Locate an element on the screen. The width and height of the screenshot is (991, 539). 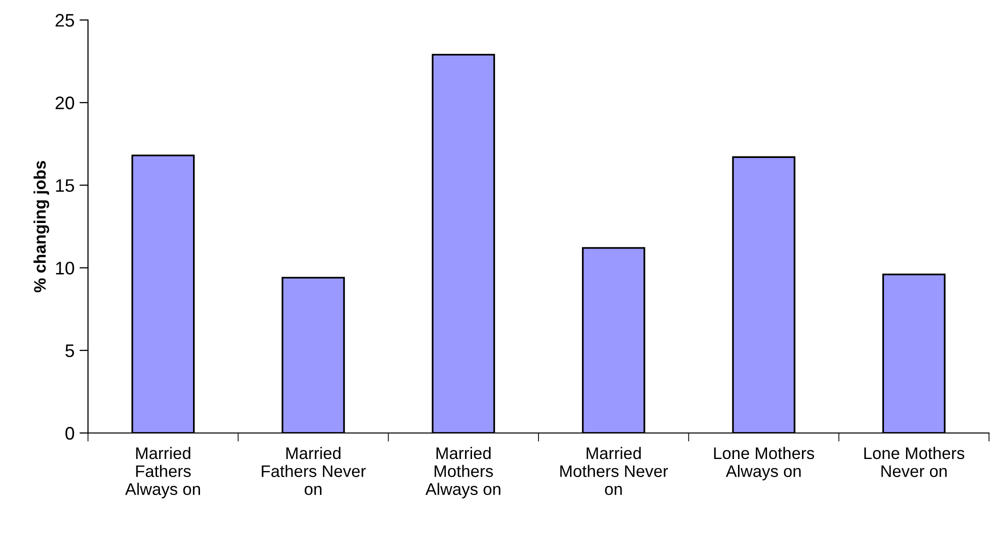
x-tick-label: Married Mothers Never on is located at coordinates (614, 471).